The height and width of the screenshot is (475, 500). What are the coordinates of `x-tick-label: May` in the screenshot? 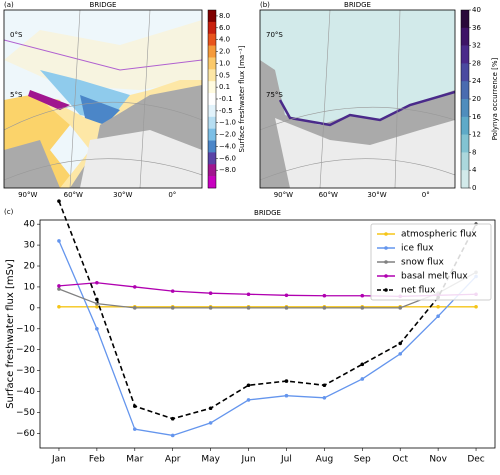 It's located at (210, 460).